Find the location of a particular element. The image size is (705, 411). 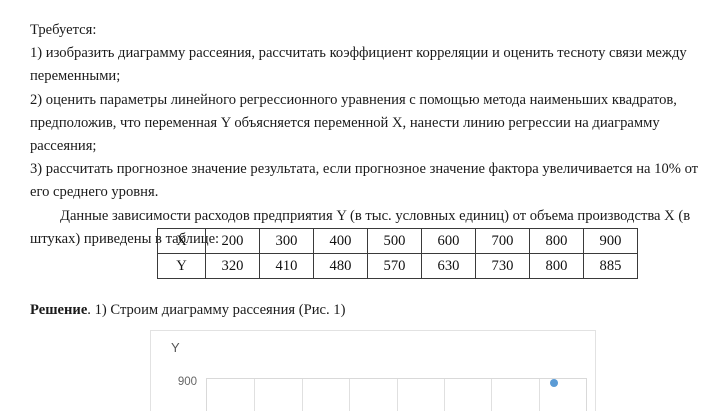

table-cell-y-5: 630 is located at coordinates (448, 266).